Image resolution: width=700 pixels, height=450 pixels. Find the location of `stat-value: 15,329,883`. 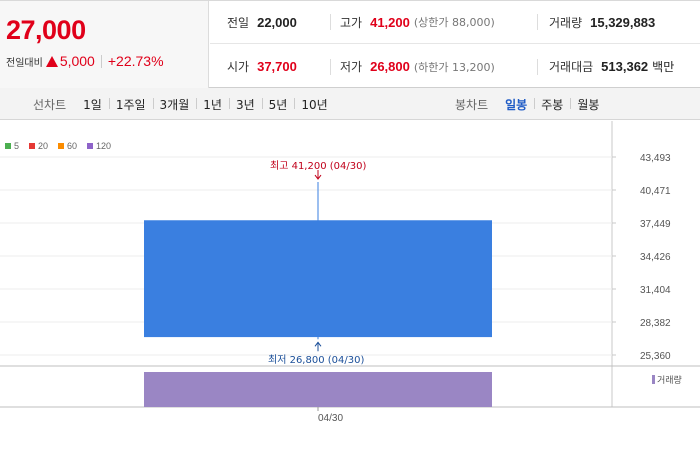

stat-value: 15,329,883 is located at coordinates (623, 22).